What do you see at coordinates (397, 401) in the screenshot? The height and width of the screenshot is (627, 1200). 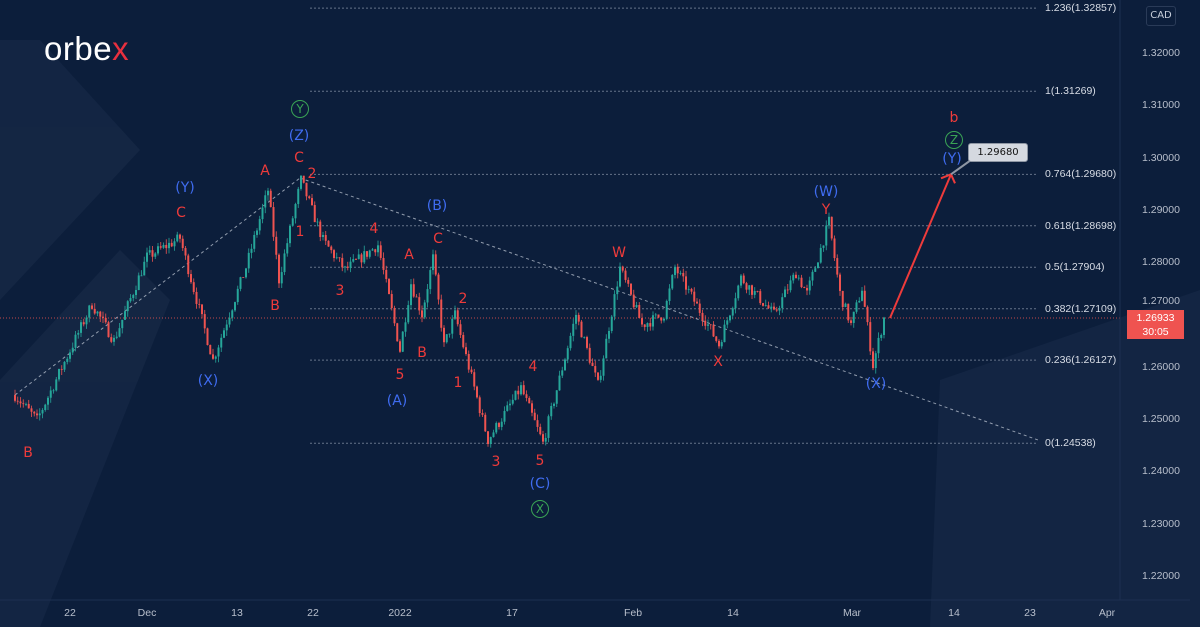 I see `wave-label-blue: (A)` at bounding box center [397, 401].